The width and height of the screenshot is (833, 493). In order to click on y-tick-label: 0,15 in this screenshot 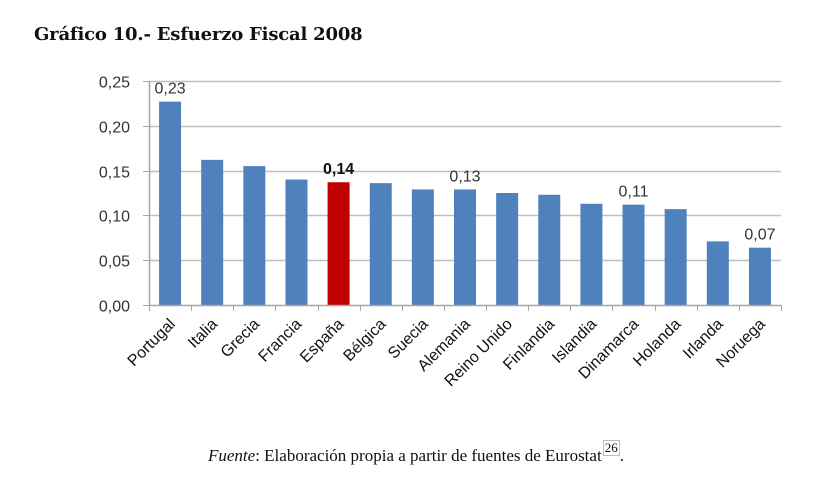, I will do `click(114, 173)`.